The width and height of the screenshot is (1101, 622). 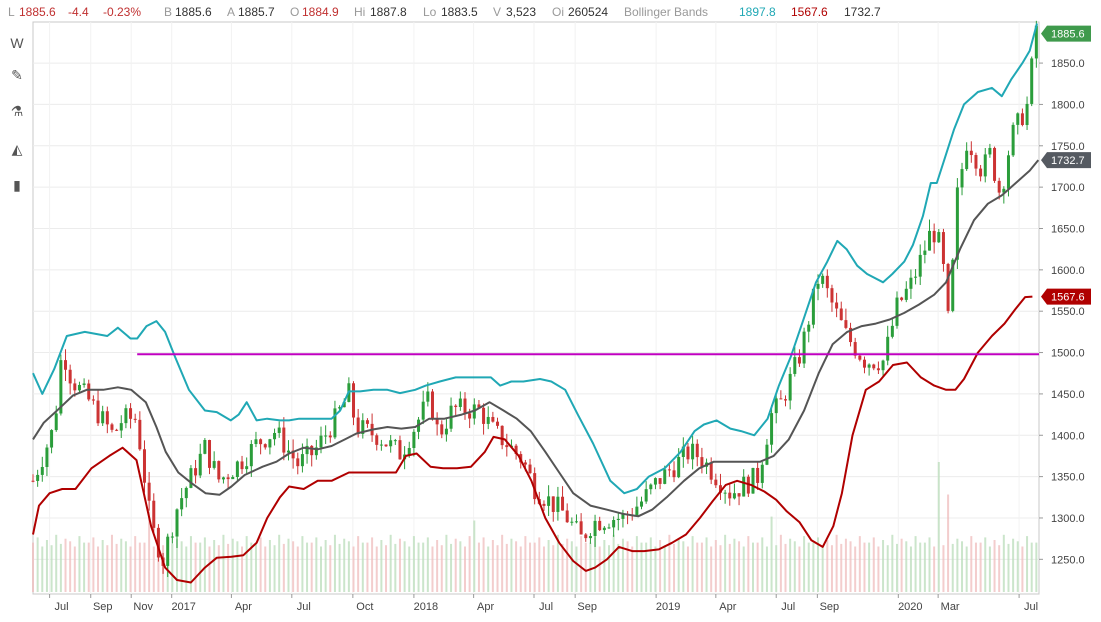 What do you see at coordinates (809, 12) in the screenshot?
I see `bb-lower-value: 1567.6` at bounding box center [809, 12].